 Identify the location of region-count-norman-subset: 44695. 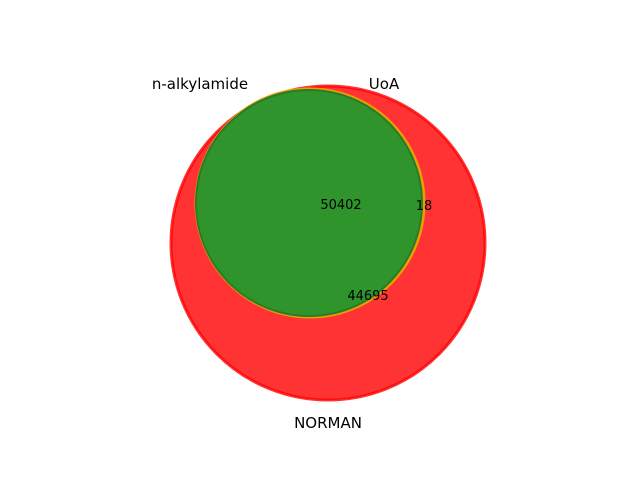
(367, 296).